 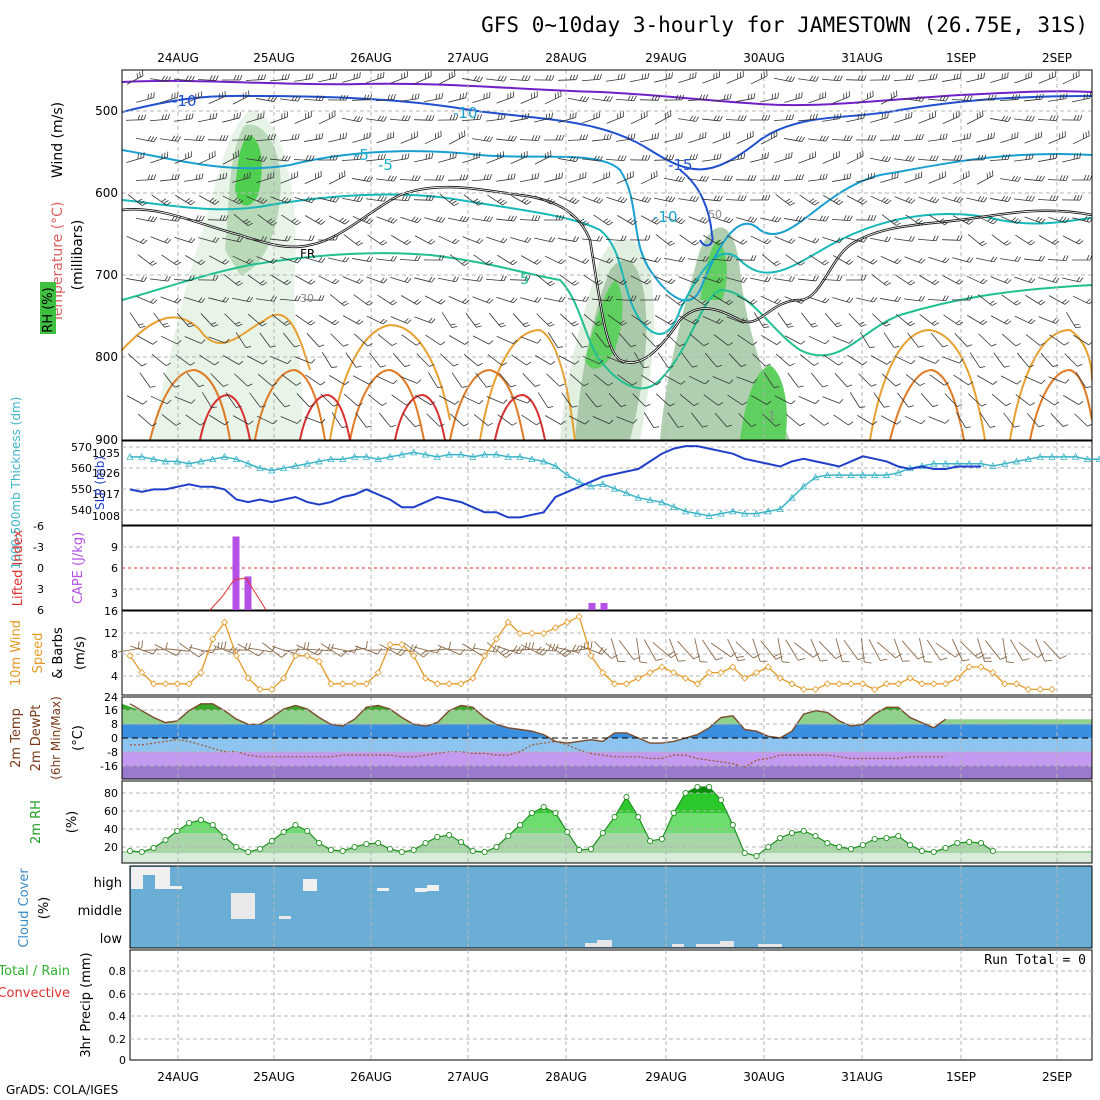 I want to click on date-label-top: 30AUG, so click(x=764, y=58).